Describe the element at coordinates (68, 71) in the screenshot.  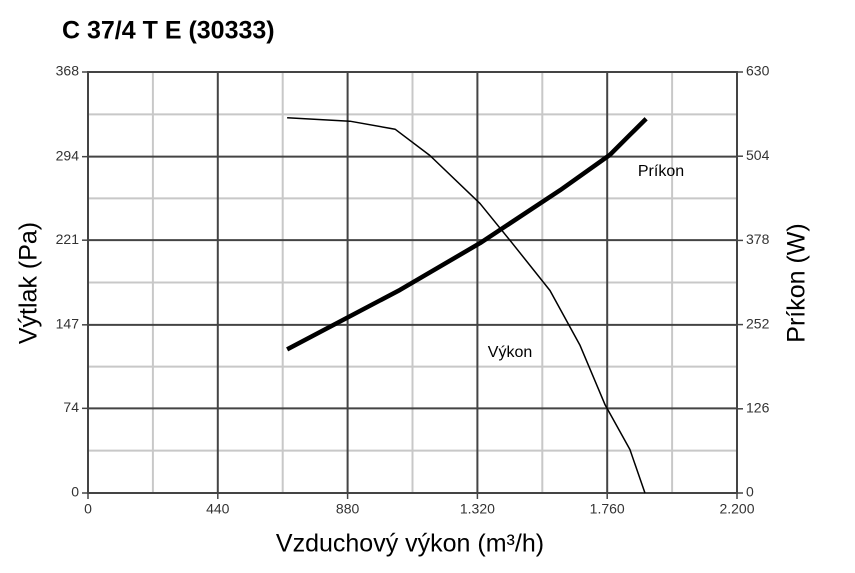
I see `y-tick-label: 368` at that location.